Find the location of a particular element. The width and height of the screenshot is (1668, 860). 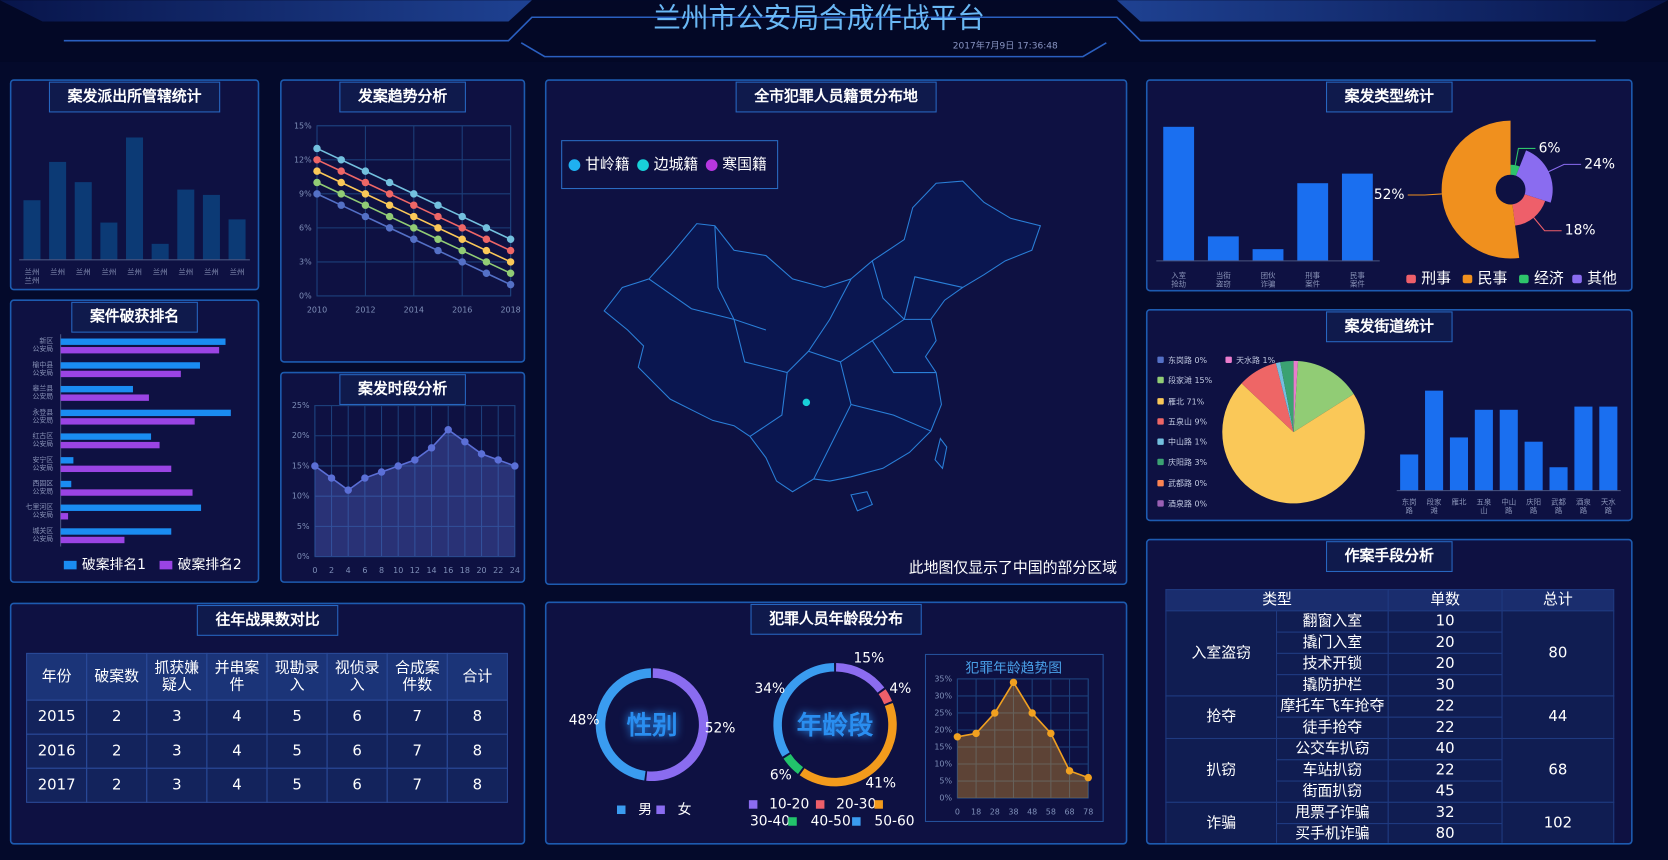

x-tick-label: 案件 is located at coordinates (1357, 283).